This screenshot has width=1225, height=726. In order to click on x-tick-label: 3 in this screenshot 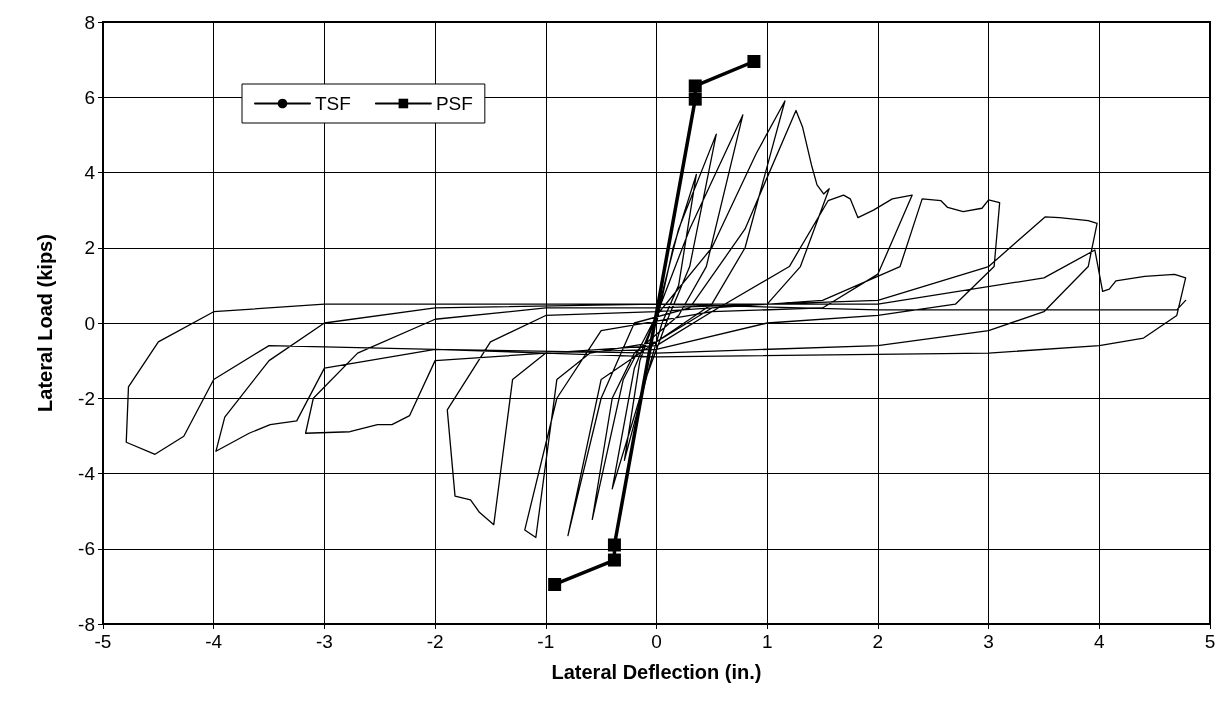, I will do `click(988, 641)`.